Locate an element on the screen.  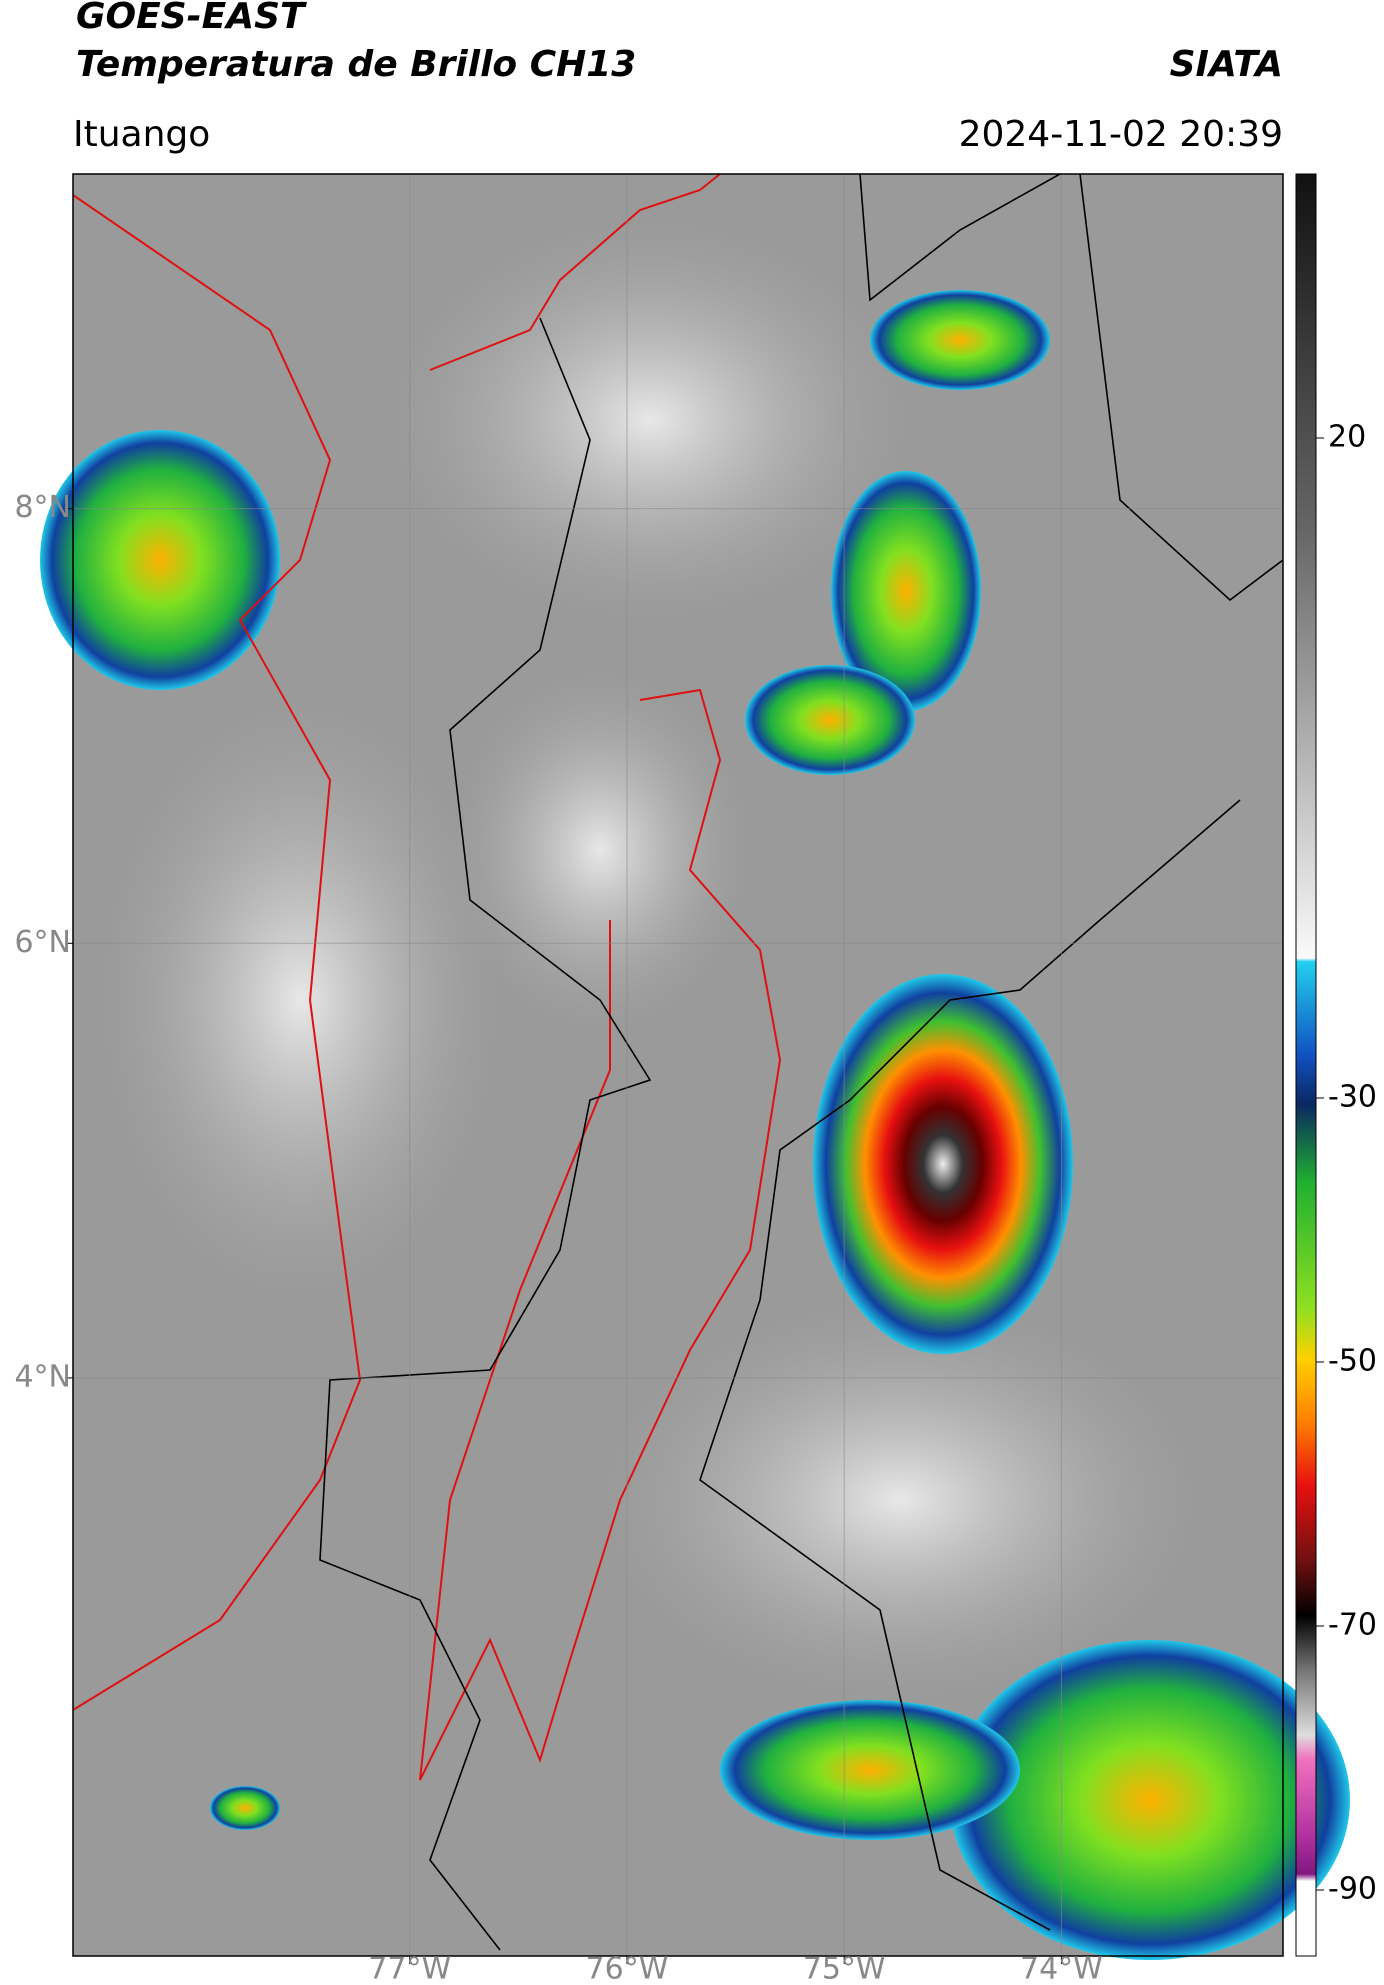
colorbar-tick-label: -30 is located at coordinates (1352, 1097).